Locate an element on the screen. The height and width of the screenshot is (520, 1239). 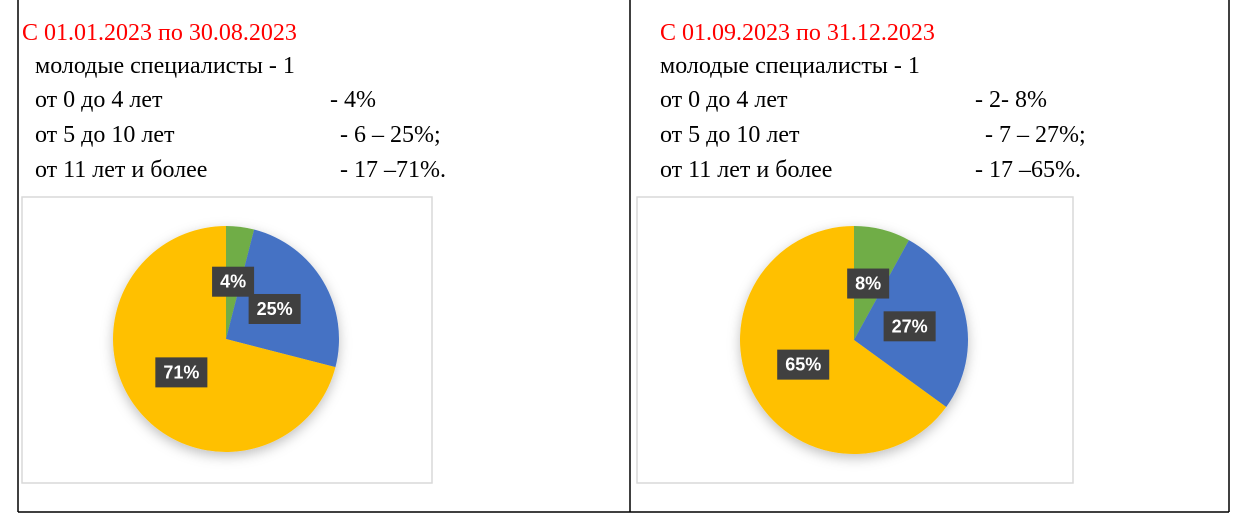
data-label: 27% is located at coordinates (910, 326).